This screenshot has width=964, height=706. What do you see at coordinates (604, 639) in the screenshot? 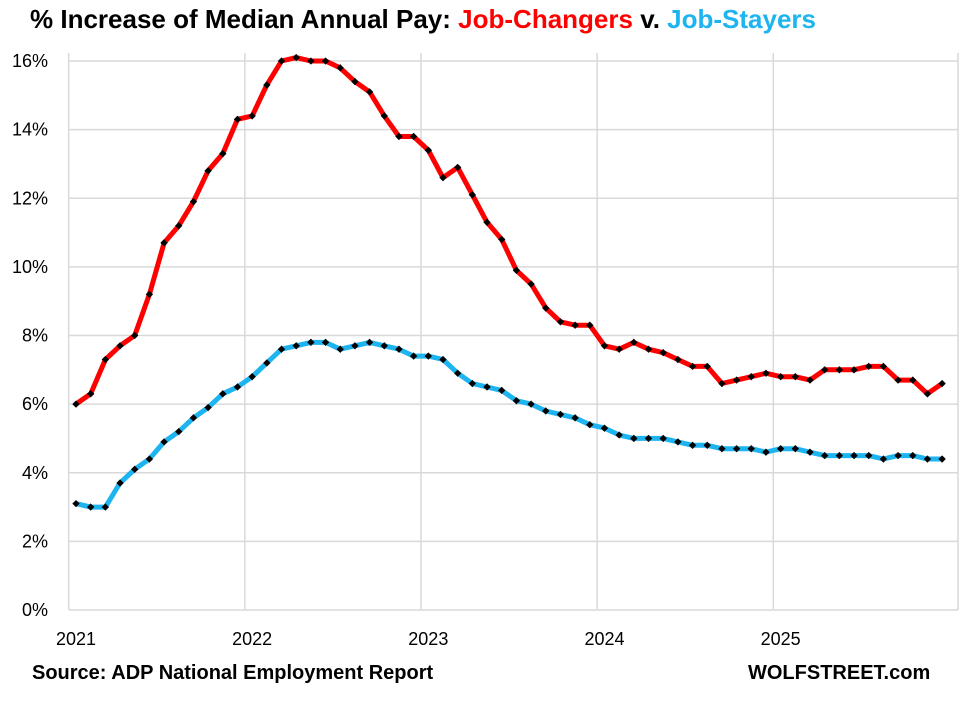
I see `x-tick-label: 2024` at bounding box center [604, 639].